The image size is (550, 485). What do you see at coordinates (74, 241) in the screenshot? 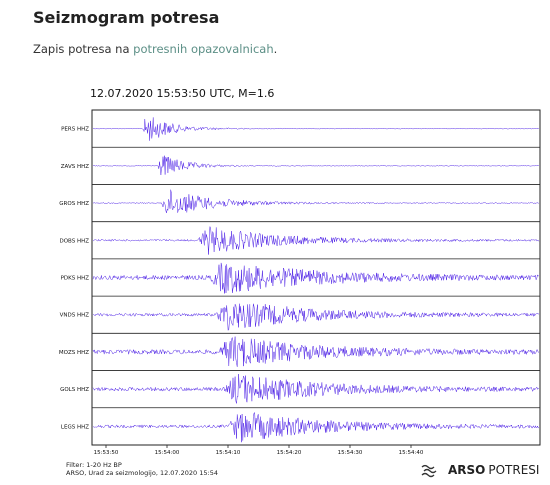
I see `station-label: DOBS HHZ` at bounding box center [74, 241].